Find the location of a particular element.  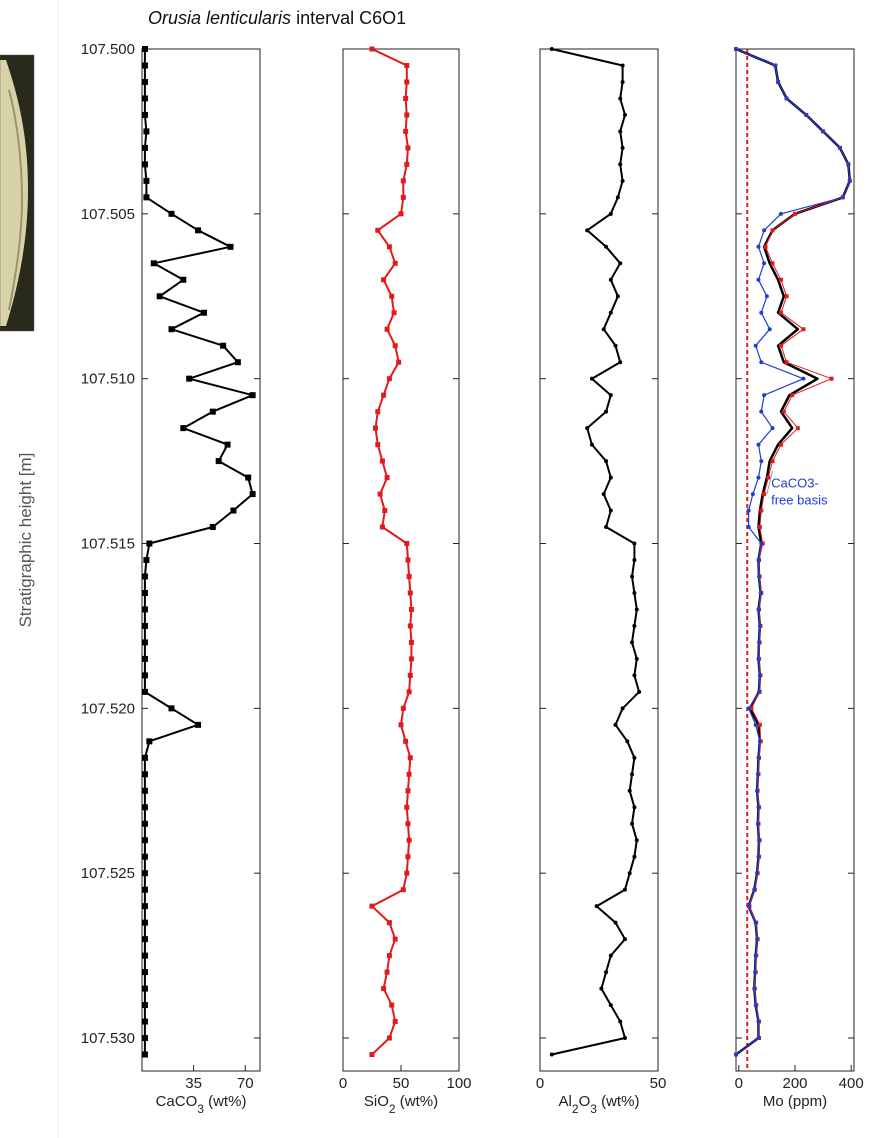

y-tick-label: 107.520 is located at coordinates (108, 708).